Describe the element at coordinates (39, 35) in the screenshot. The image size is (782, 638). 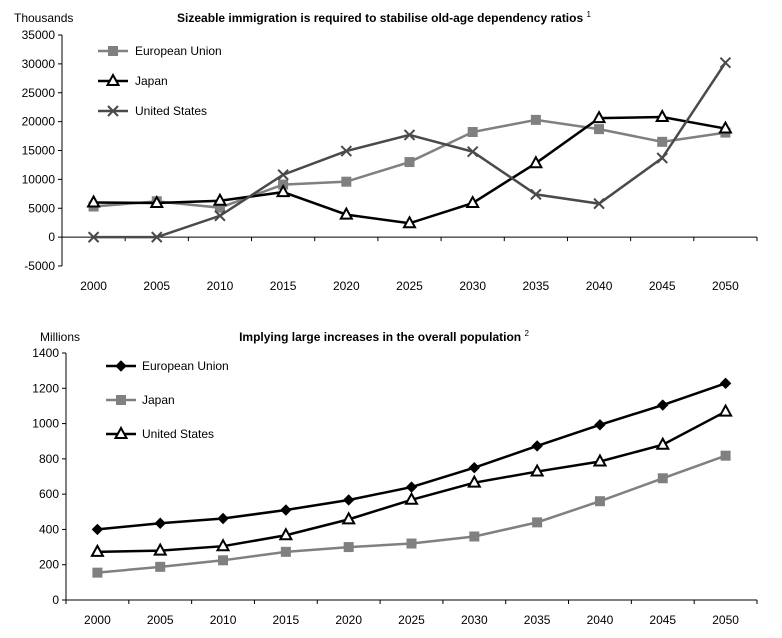
I see `y-tick-label: 35000` at that location.